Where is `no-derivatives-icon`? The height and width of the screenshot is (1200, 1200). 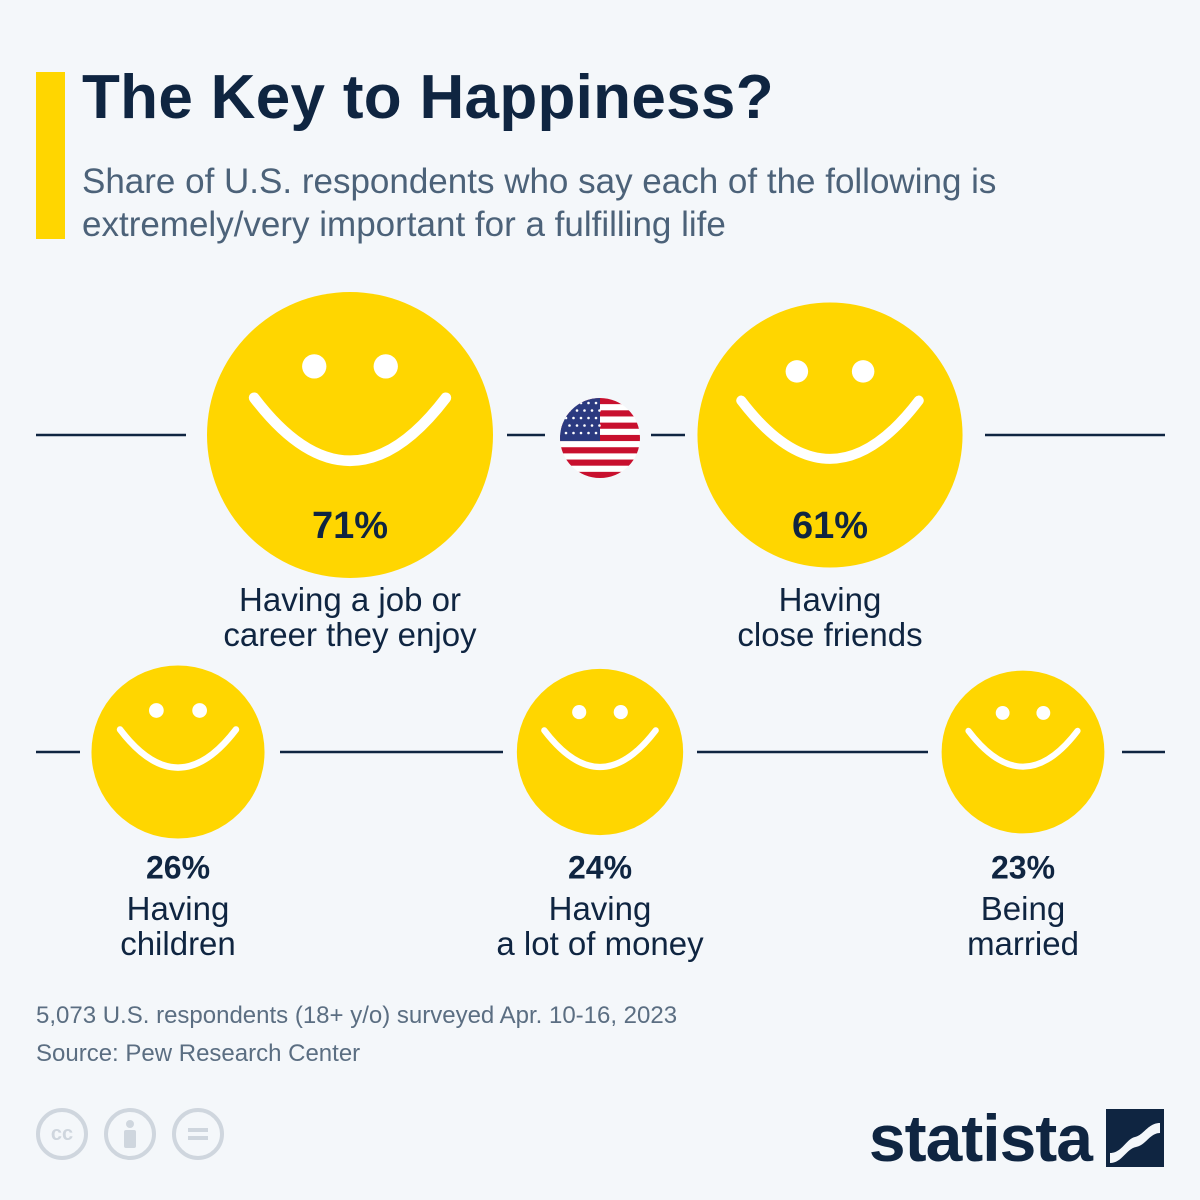
no-derivatives-icon is located at coordinates (198, 1134).